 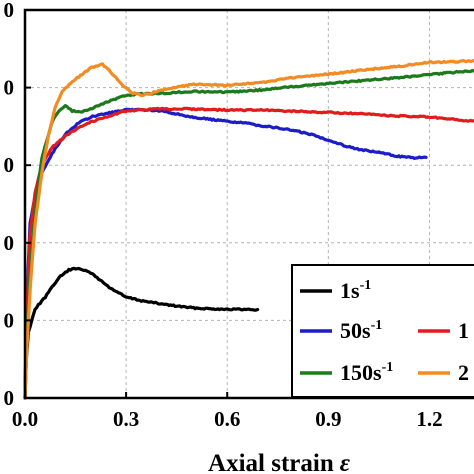 I want to click on x-axis-title: Axial strain ε, so click(x=279, y=462).